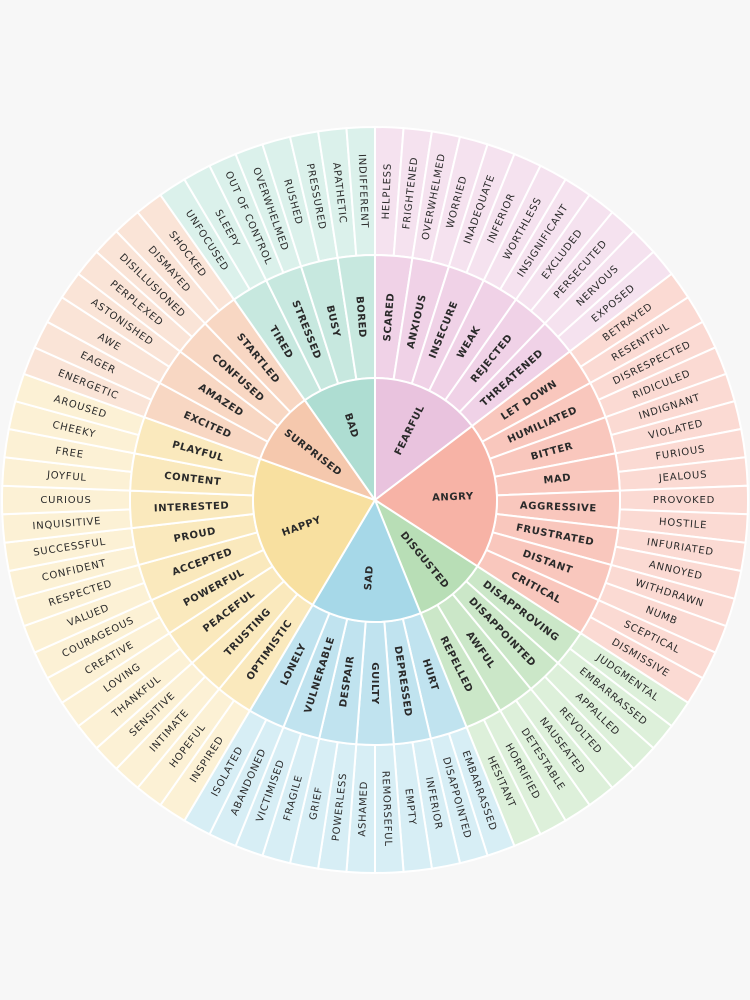 The image size is (750, 1000). I want to click on middle-label: INTERESTED, so click(192, 508).